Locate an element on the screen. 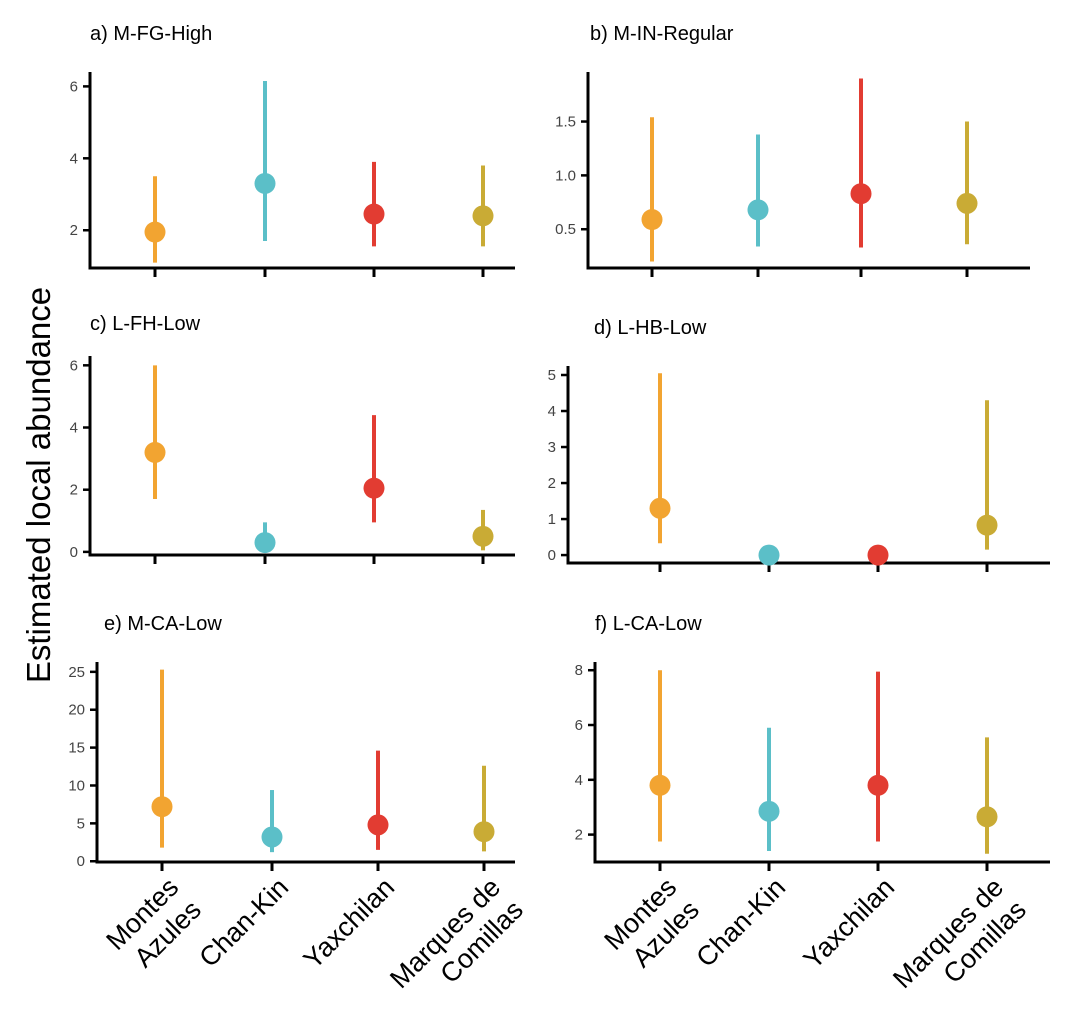 The width and height of the screenshot is (1068, 1011). panel-title: a) M-FG-High is located at coordinates (151, 34).